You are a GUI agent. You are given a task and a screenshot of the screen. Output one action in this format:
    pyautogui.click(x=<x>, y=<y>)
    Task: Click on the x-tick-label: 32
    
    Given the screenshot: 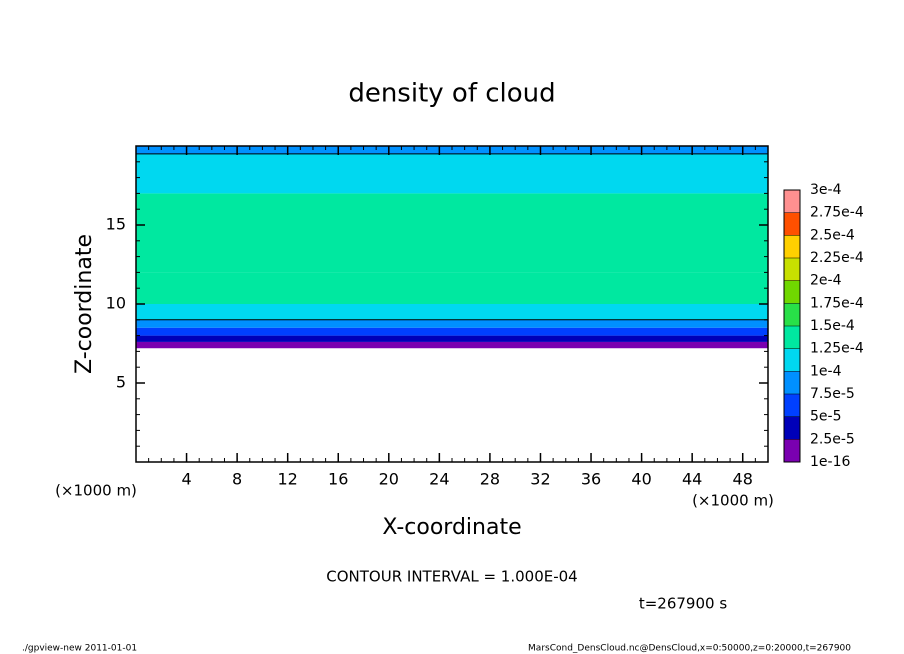 What is the action you would take?
    pyautogui.click(x=540, y=479)
    